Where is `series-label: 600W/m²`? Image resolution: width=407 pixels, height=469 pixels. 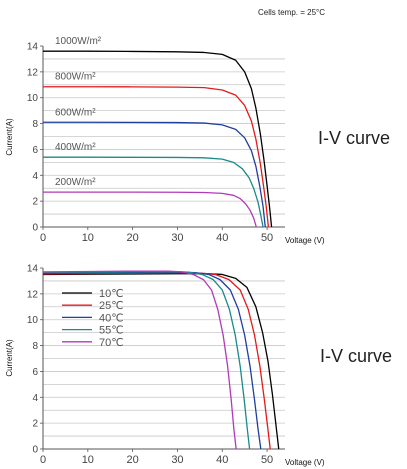
series-label: 600W/m² is located at coordinates (75, 112).